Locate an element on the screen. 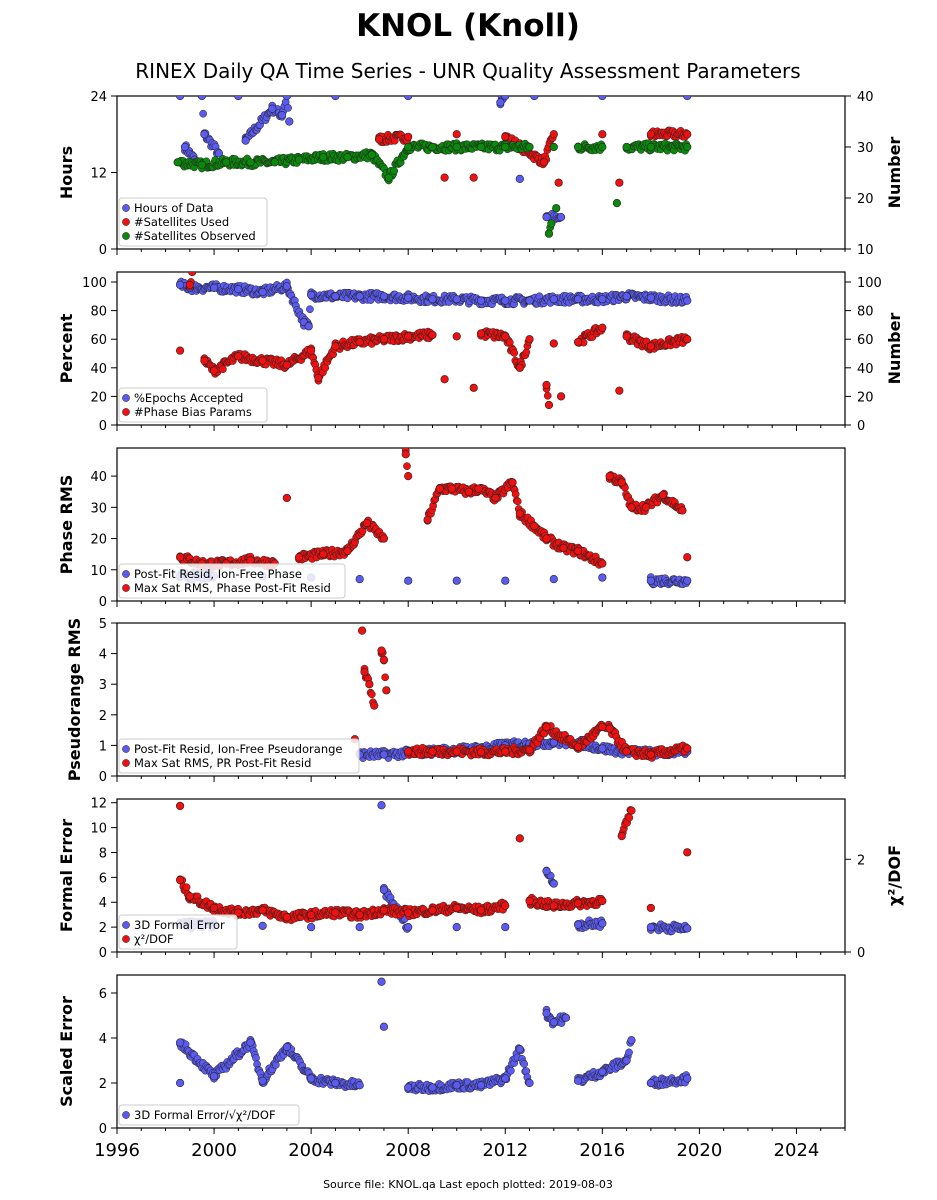 The height and width of the screenshot is (1200, 937). x-tick-label: 1996 is located at coordinates (117, 1150).